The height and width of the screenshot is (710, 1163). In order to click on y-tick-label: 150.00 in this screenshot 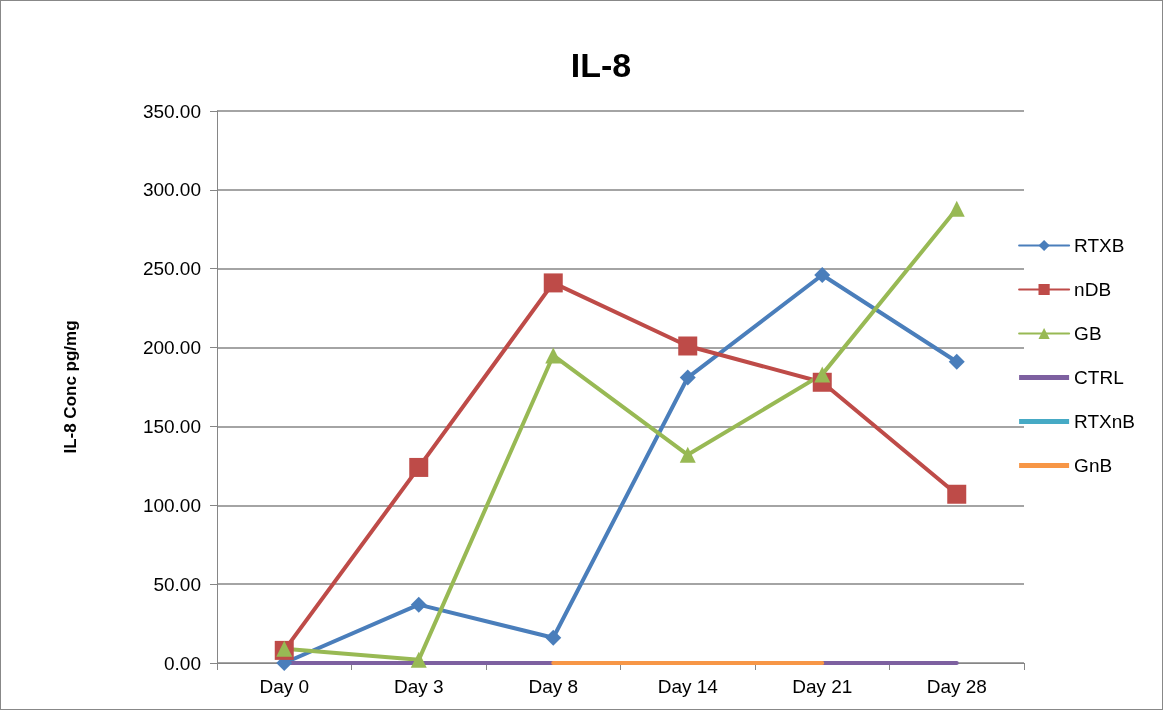, I will do `click(171, 426)`.